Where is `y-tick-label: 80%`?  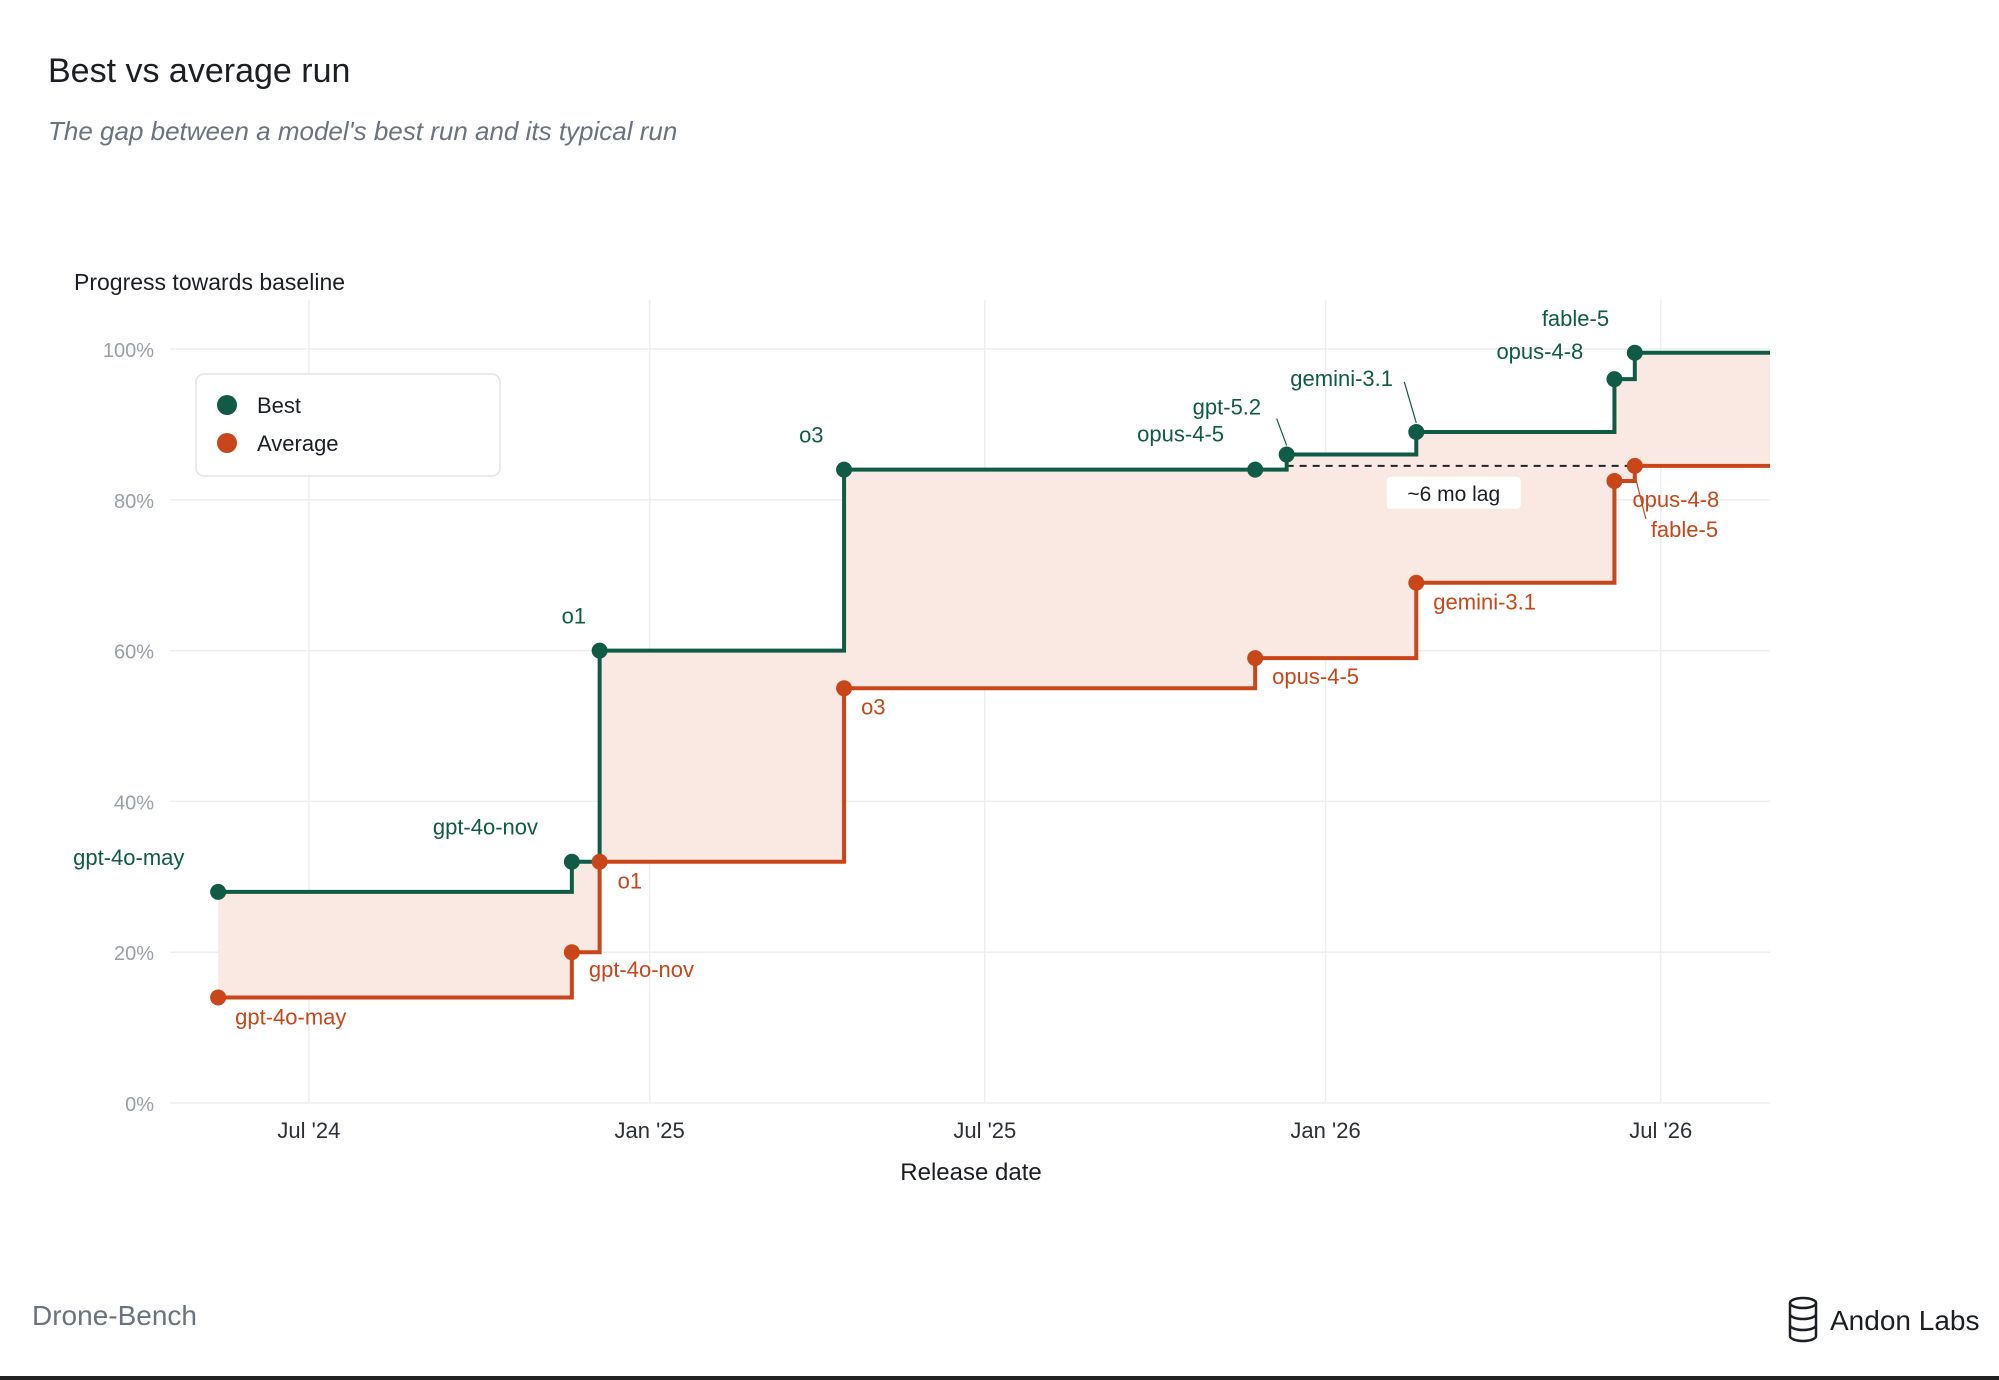
y-tick-label: 80% is located at coordinates (134, 502).